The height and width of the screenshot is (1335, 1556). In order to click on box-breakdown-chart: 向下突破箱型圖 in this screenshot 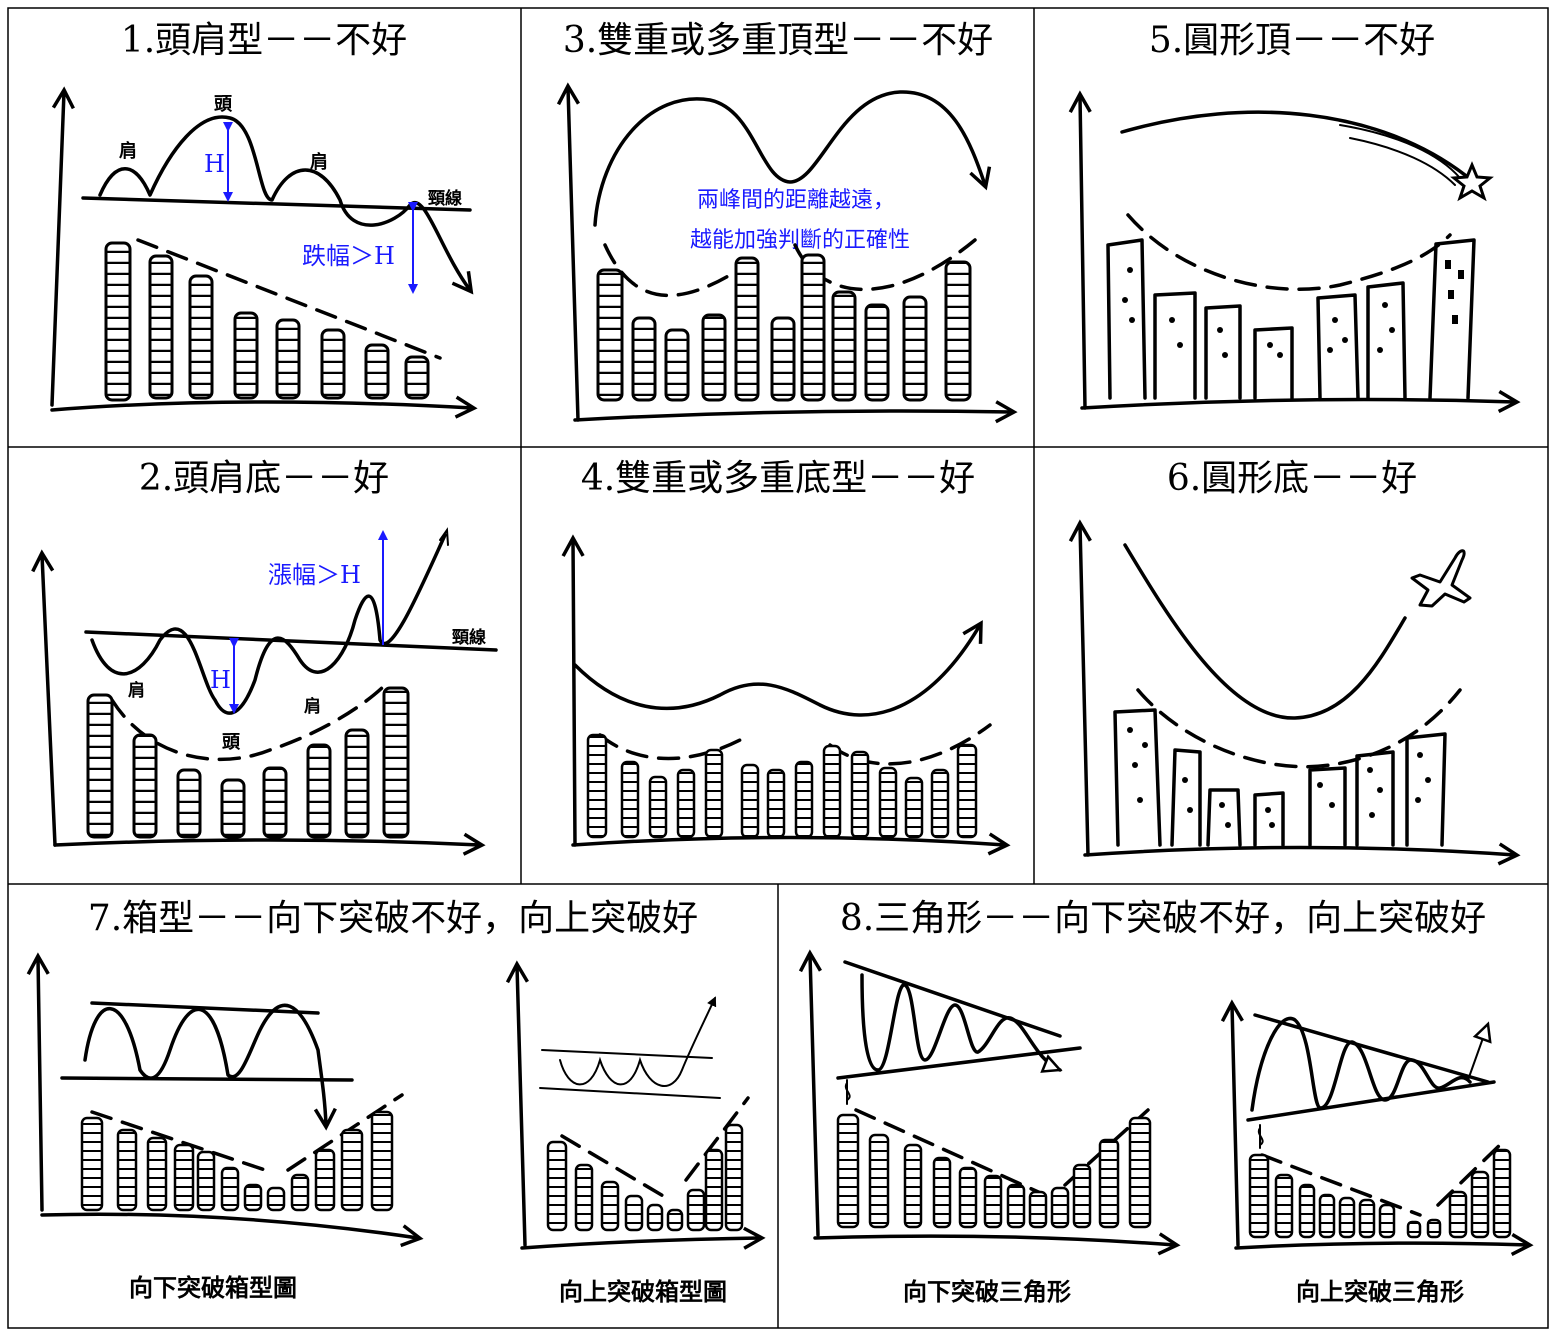, I will do `click(225, 1127)`.